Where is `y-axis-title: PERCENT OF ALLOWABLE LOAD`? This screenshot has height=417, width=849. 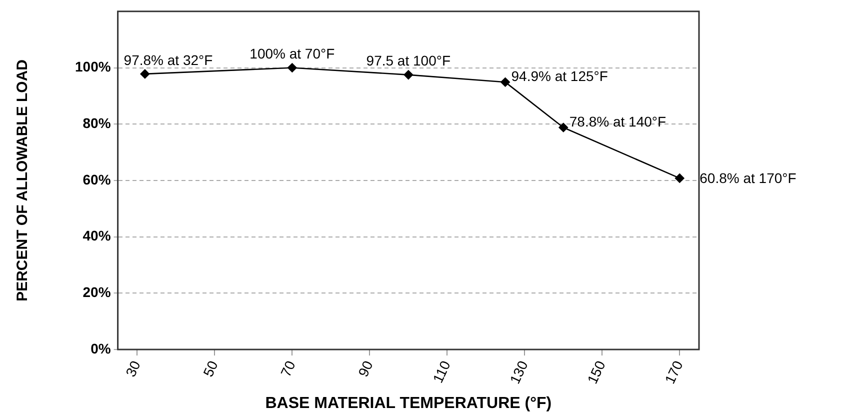 y-axis-title: PERCENT OF ALLOWABLE LOAD is located at coordinates (23, 180).